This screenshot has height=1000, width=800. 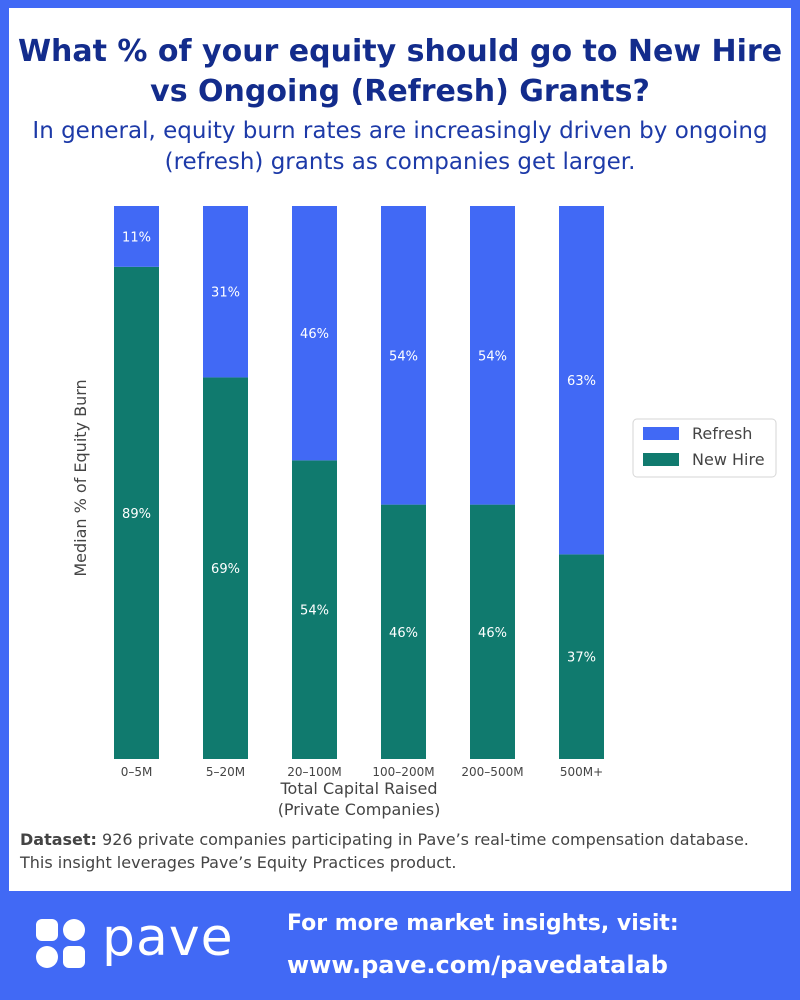 What do you see at coordinates (403, 772) in the screenshot?
I see `x-tick-label: 100–200M` at bounding box center [403, 772].